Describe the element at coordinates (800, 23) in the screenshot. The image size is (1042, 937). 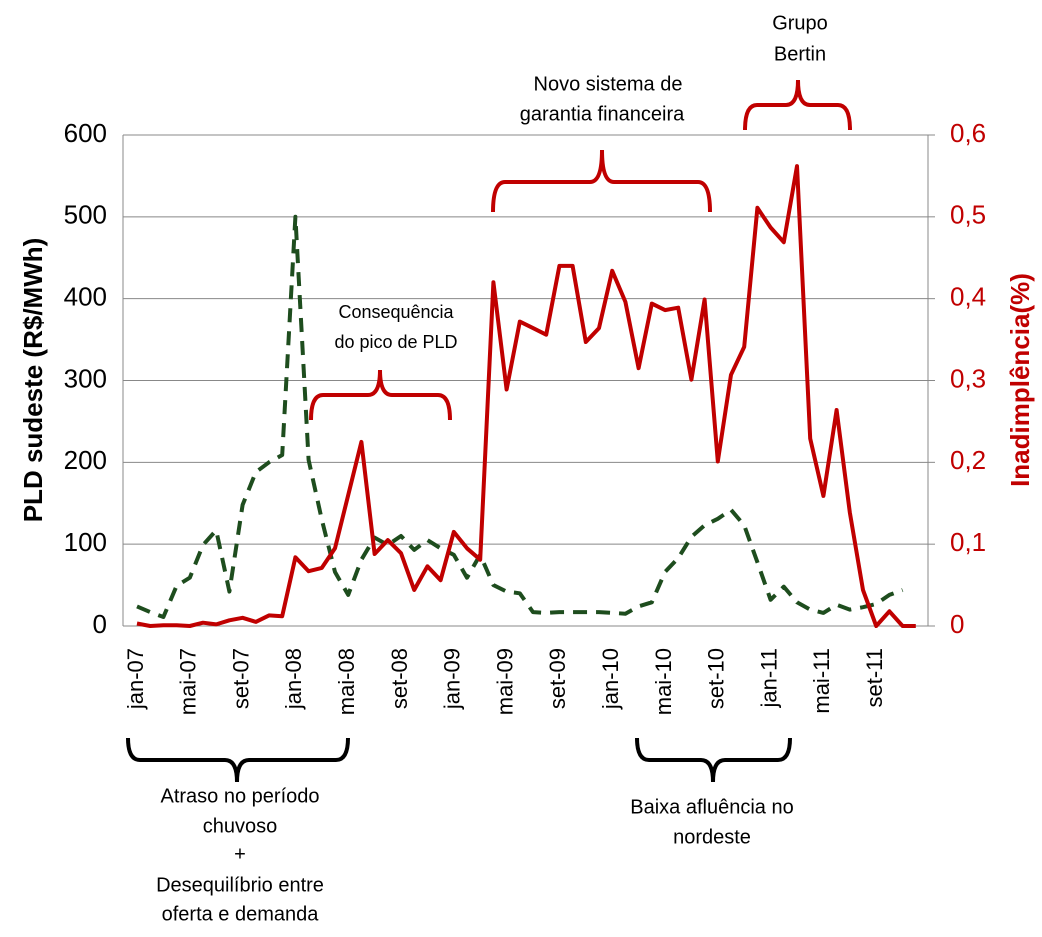
I see `annotation: Grupo` at that location.